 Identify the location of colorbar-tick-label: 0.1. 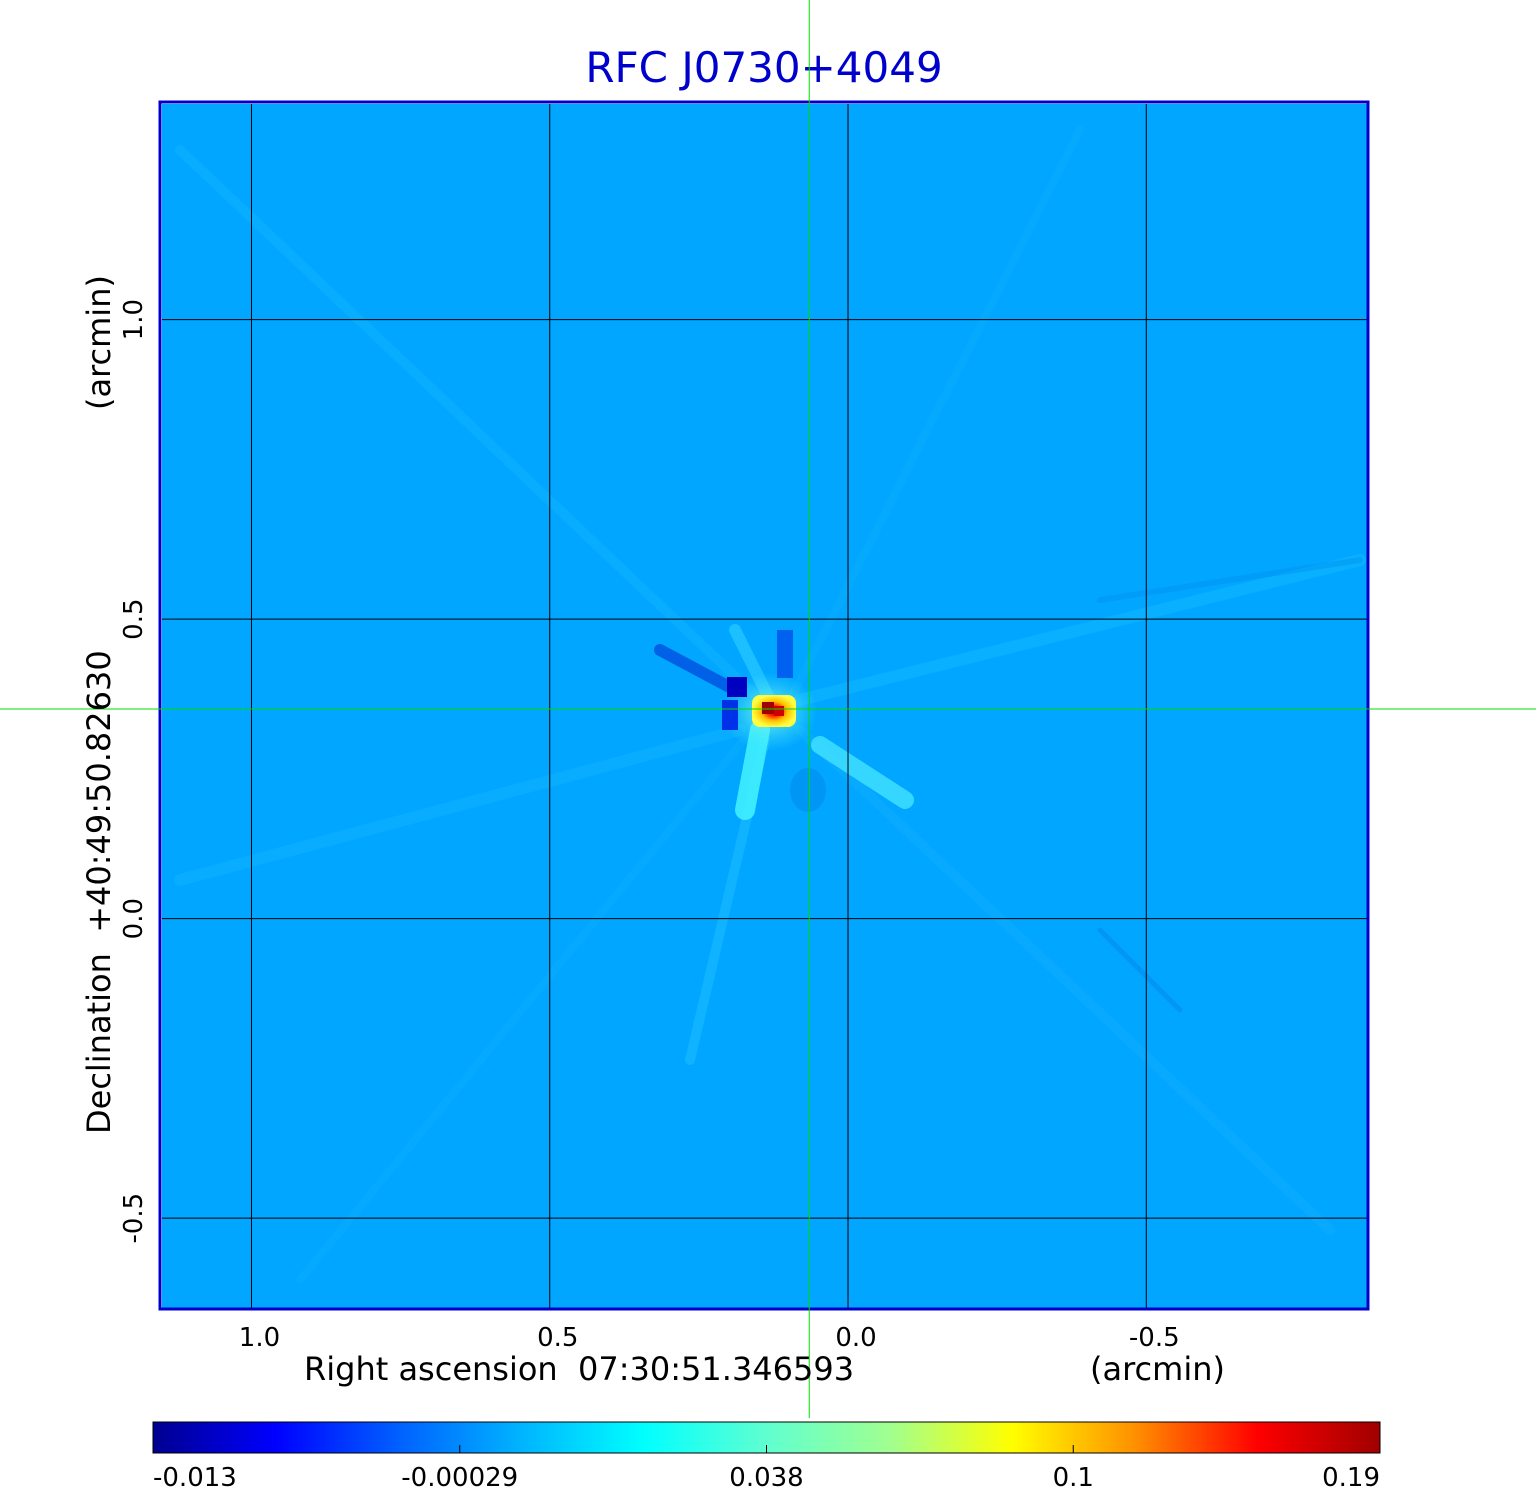
(1073, 1478).